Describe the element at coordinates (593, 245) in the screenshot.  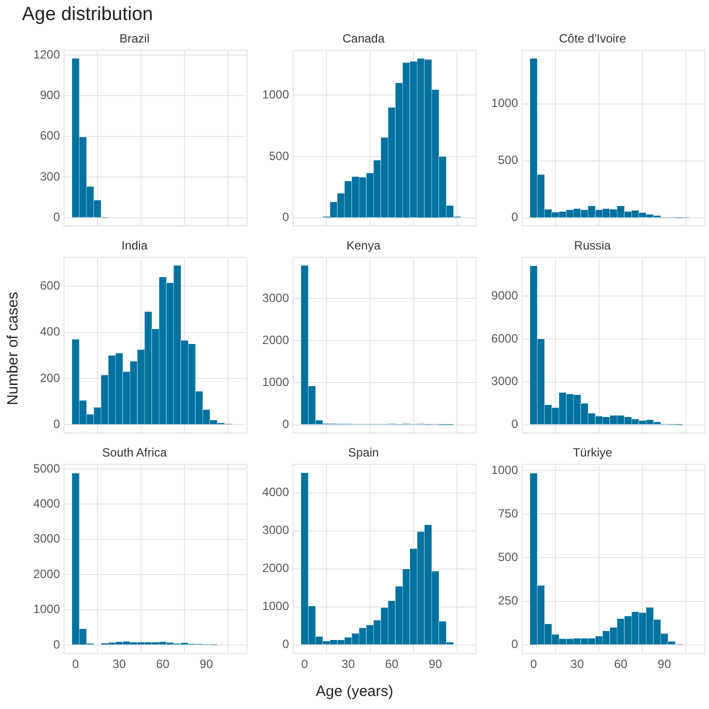
I see `chart-title: Russia` at that location.